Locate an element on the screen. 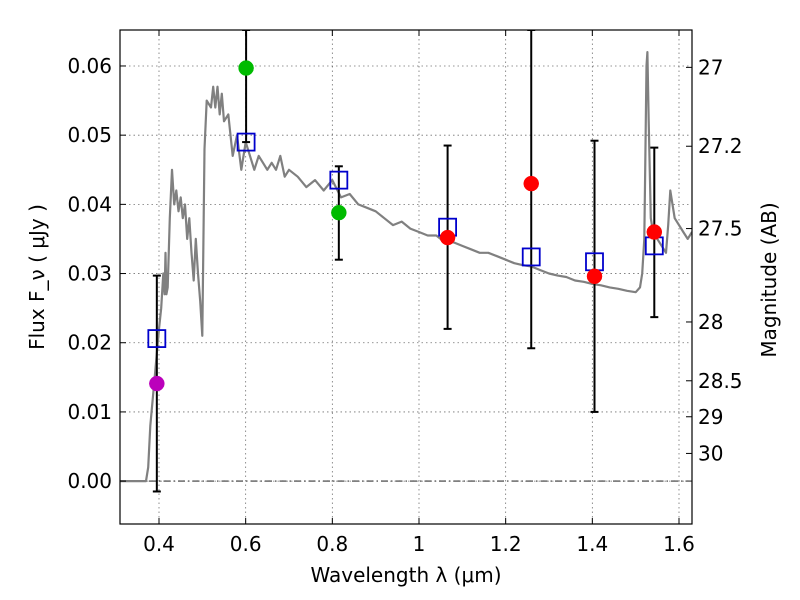  y2-tick-label: 28 is located at coordinates (710, 322).